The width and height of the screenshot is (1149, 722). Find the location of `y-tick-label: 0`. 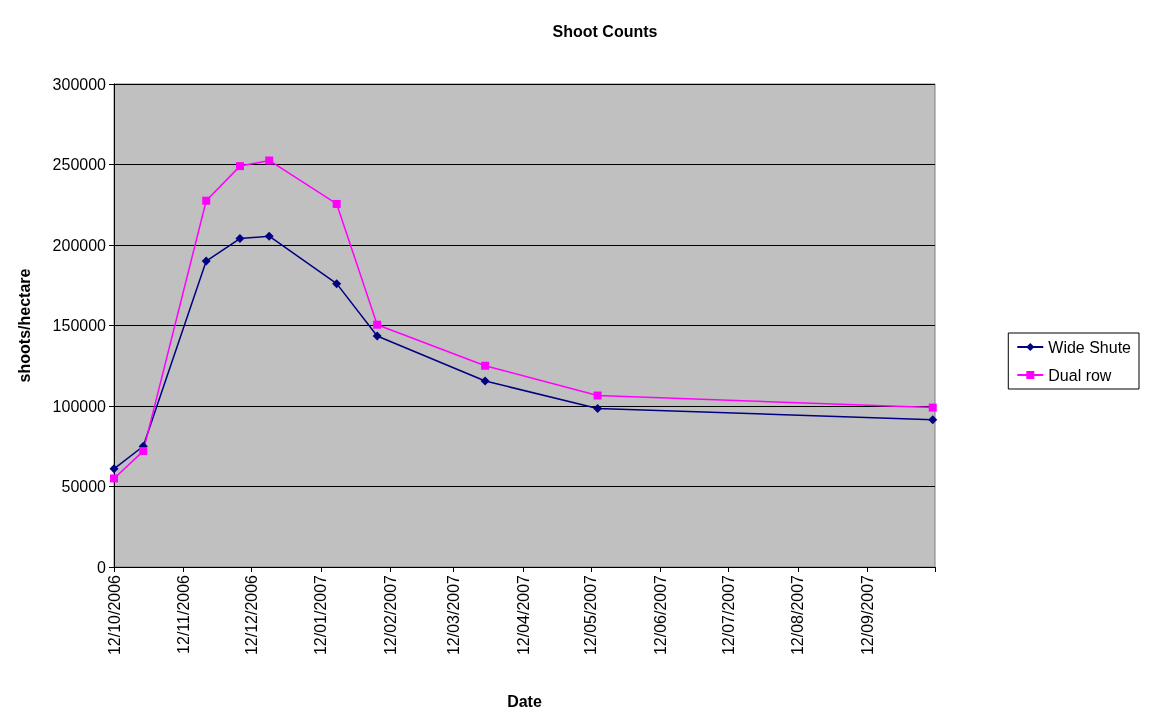

y-tick-label: 0 is located at coordinates (102, 567).